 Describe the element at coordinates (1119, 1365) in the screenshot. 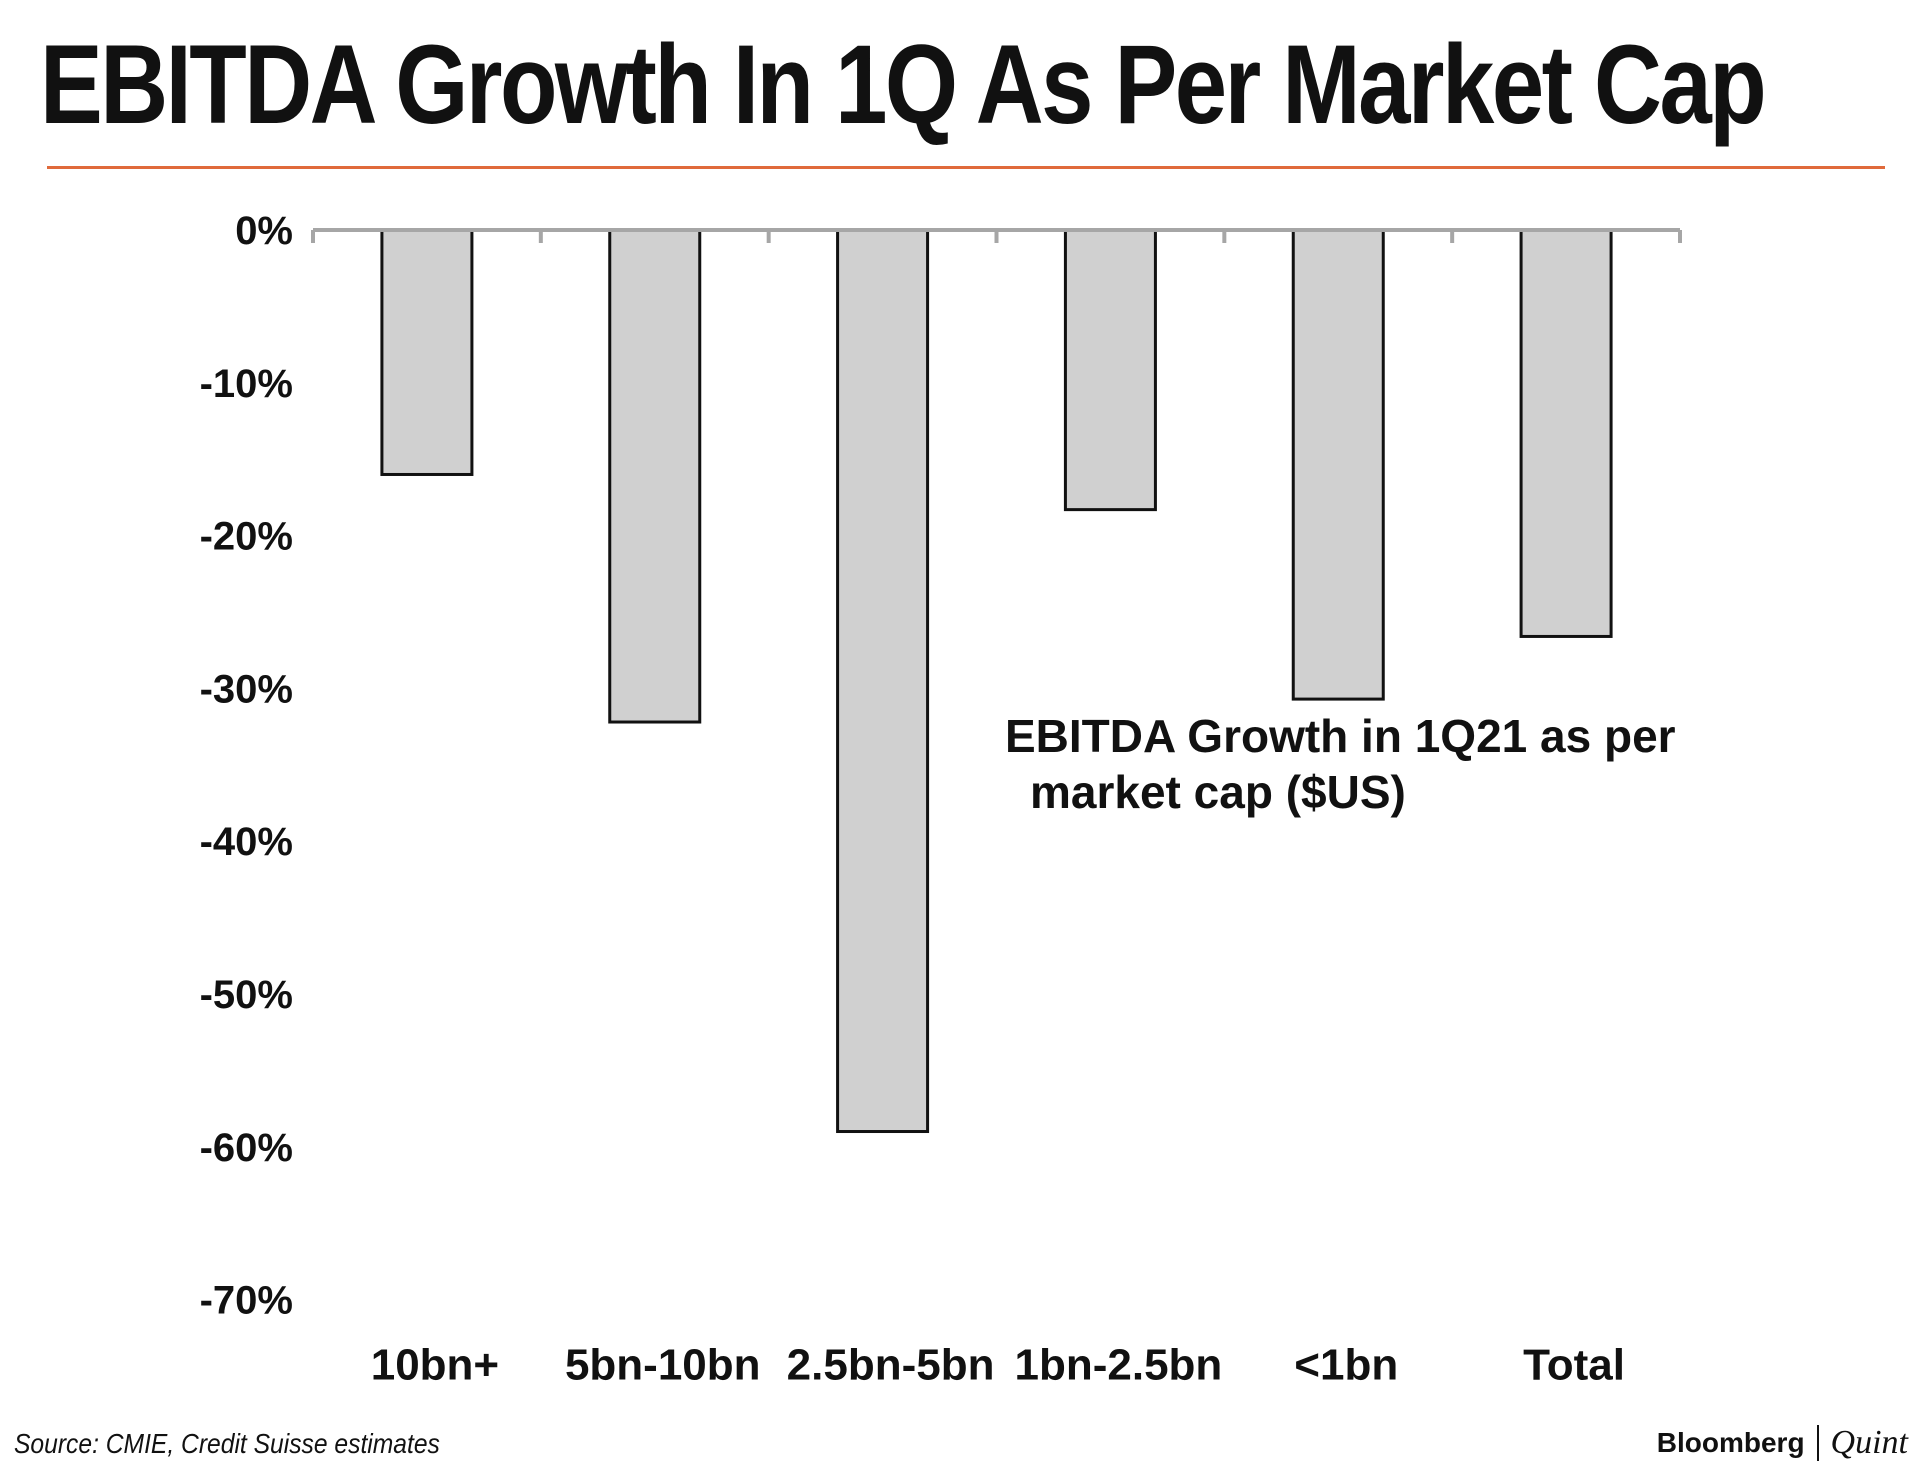

I see `x-category-label: 1bn-2.5bn` at that location.